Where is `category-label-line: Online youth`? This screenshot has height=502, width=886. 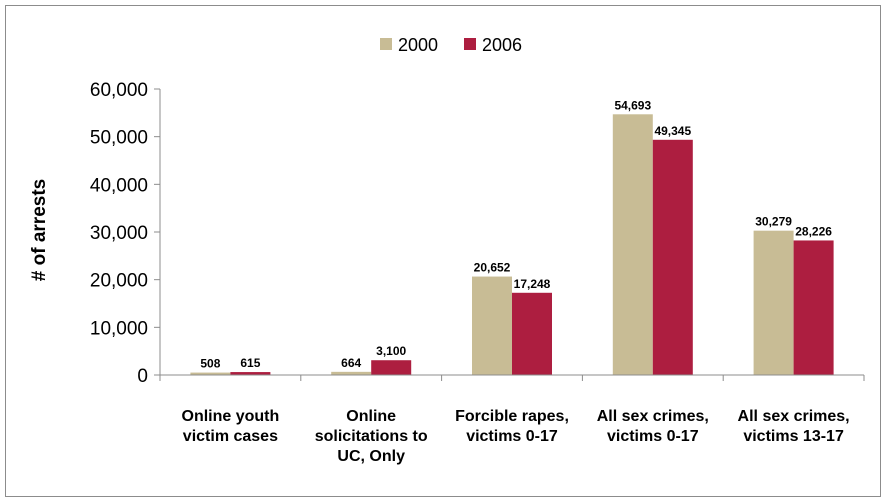 category-label-line: Online youth is located at coordinates (231, 416).